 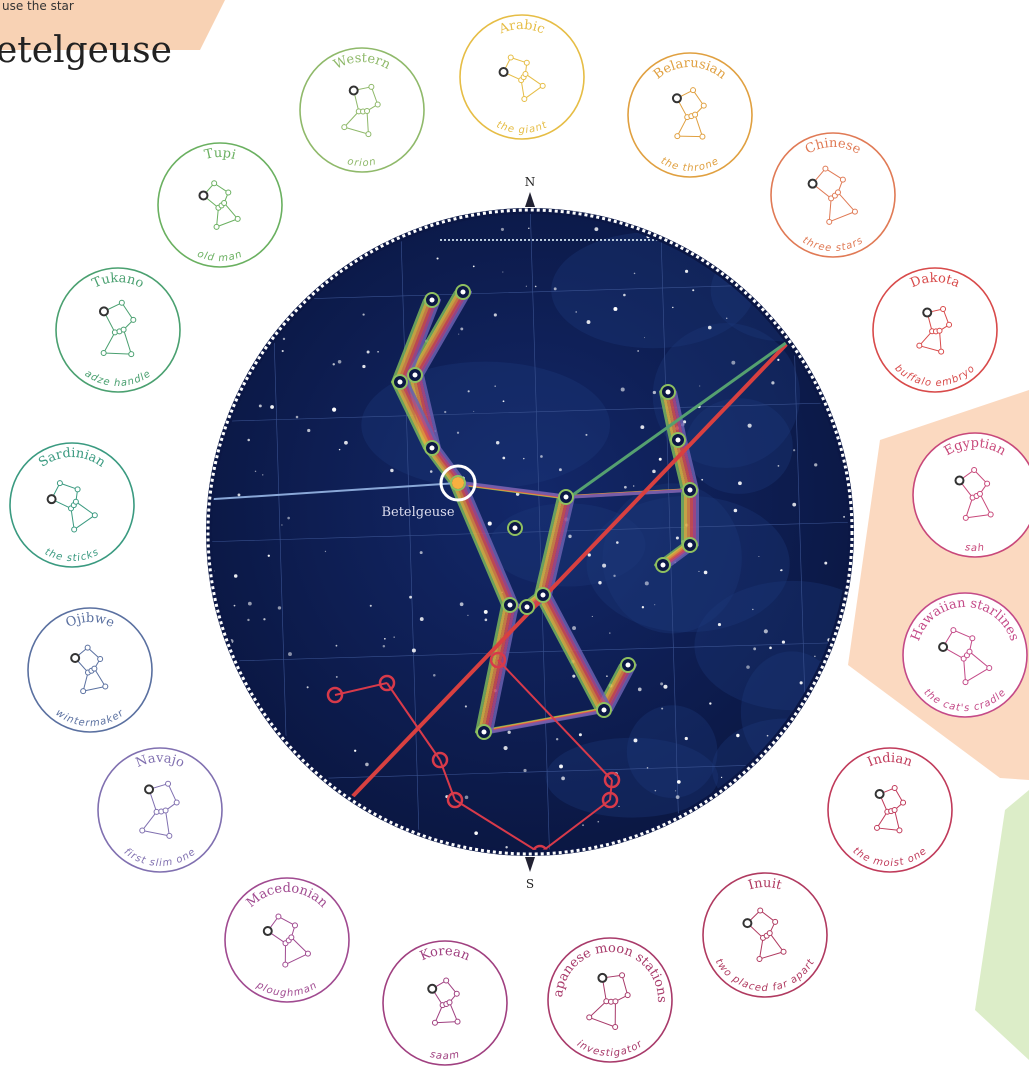 I want to click on culture-meaning: sah, so click(x=974, y=548).